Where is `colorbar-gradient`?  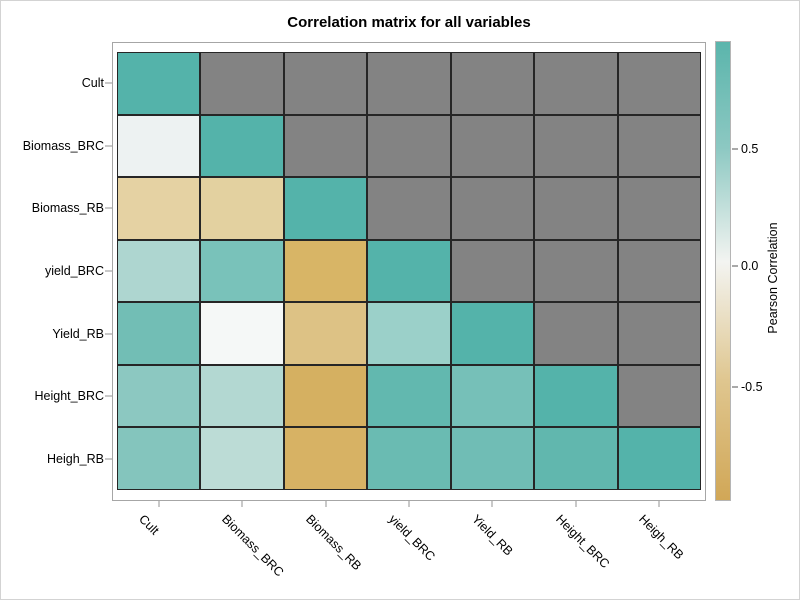 colorbar-gradient is located at coordinates (723, 271).